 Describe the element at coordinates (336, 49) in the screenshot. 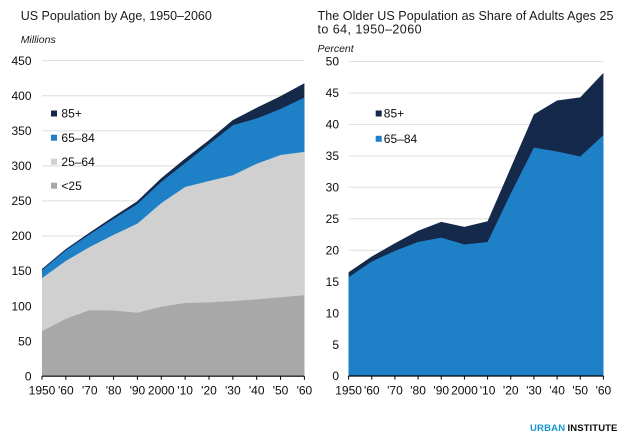

I see `svg-text: Percent` at that location.